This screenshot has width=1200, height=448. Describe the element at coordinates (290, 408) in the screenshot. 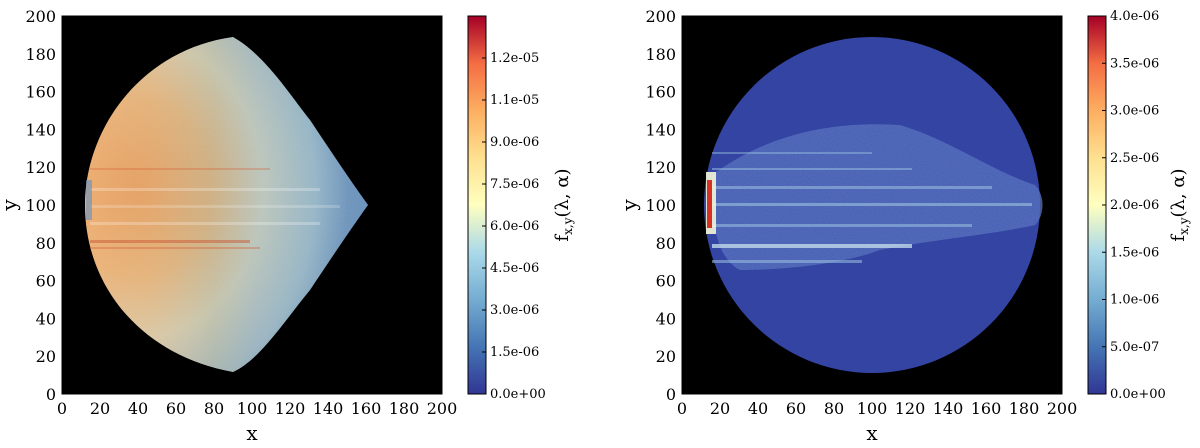

I see `left-x-tick-label: 120` at that location.